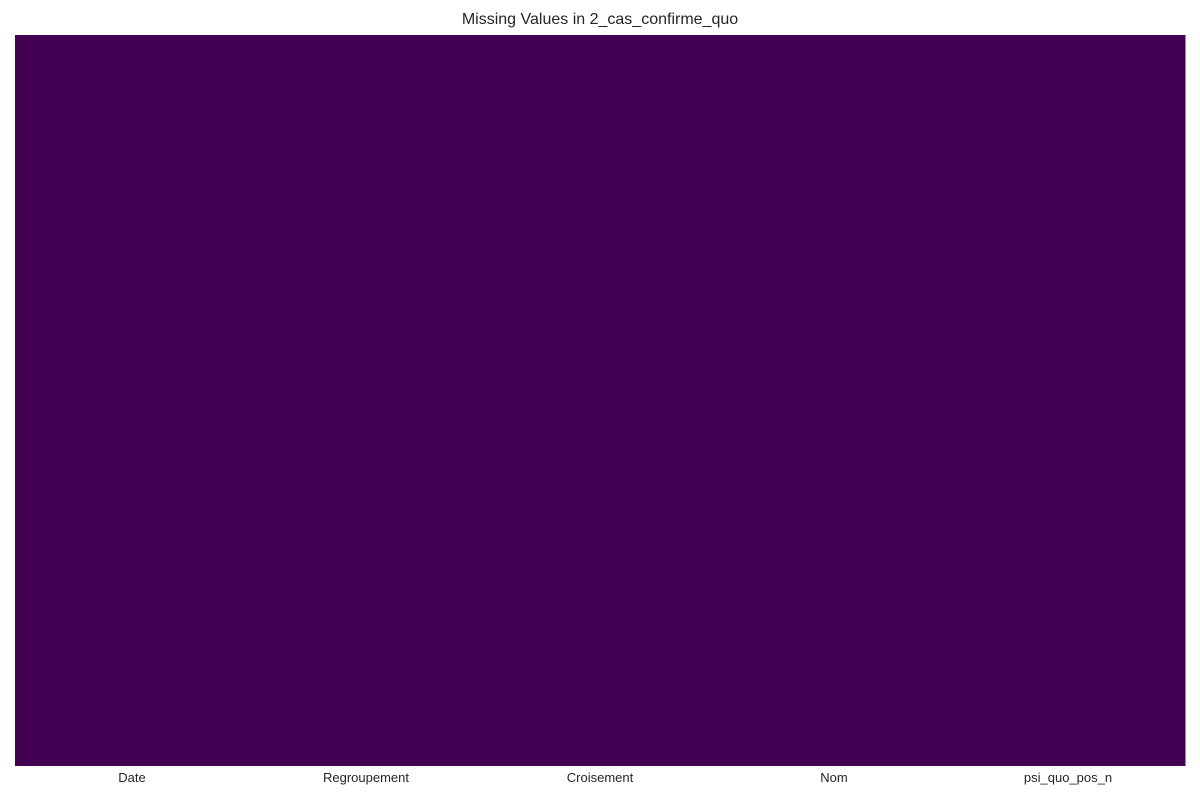  What do you see at coordinates (833, 777) in the screenshot?
I see `x-tick-label: Nom` at bounding box center [833, 777].